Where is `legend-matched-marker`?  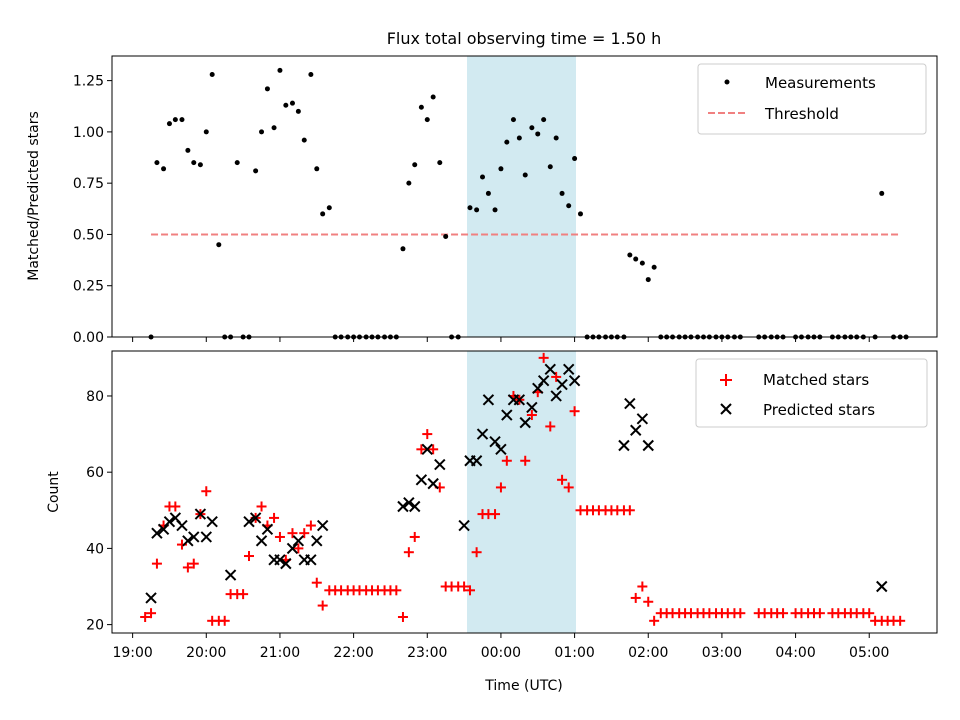 legend-matched-marker is located at coordinates (726, 380).